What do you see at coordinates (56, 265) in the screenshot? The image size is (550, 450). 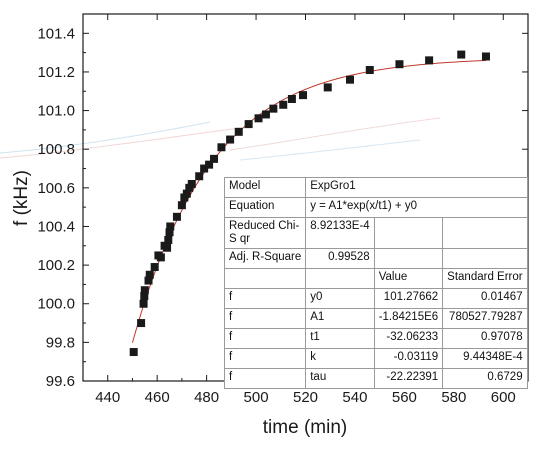 I see `y-tick-label: 100.2` at bounding box center [56, 265].